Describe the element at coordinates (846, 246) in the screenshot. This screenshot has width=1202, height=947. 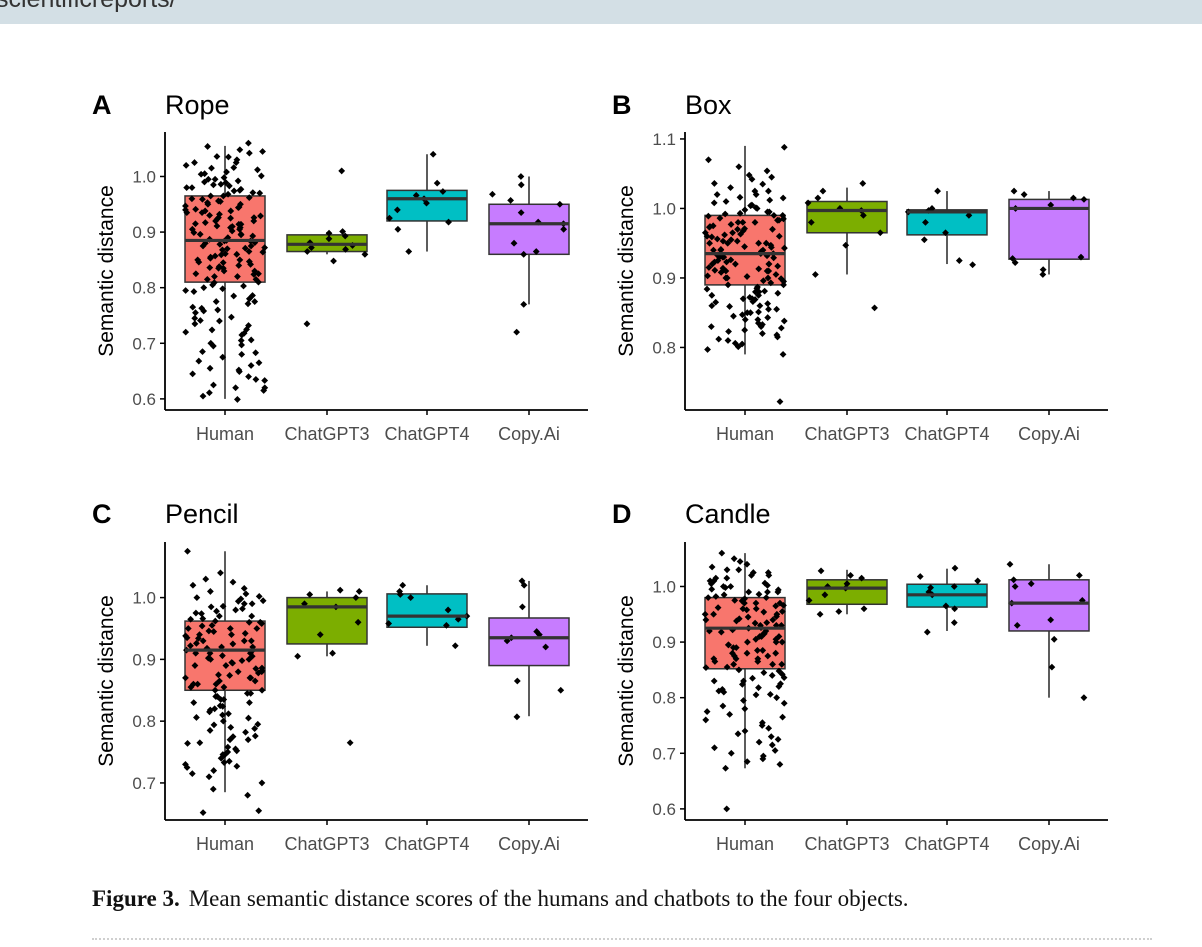
I see `box-chatgpt3` at that location.